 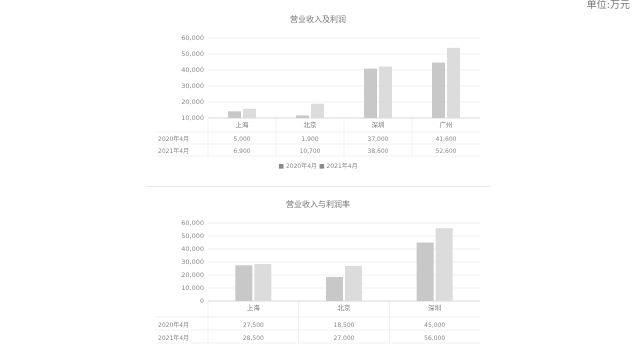 I want to click on table-cell: 52,600, so click(x=446, y=151).